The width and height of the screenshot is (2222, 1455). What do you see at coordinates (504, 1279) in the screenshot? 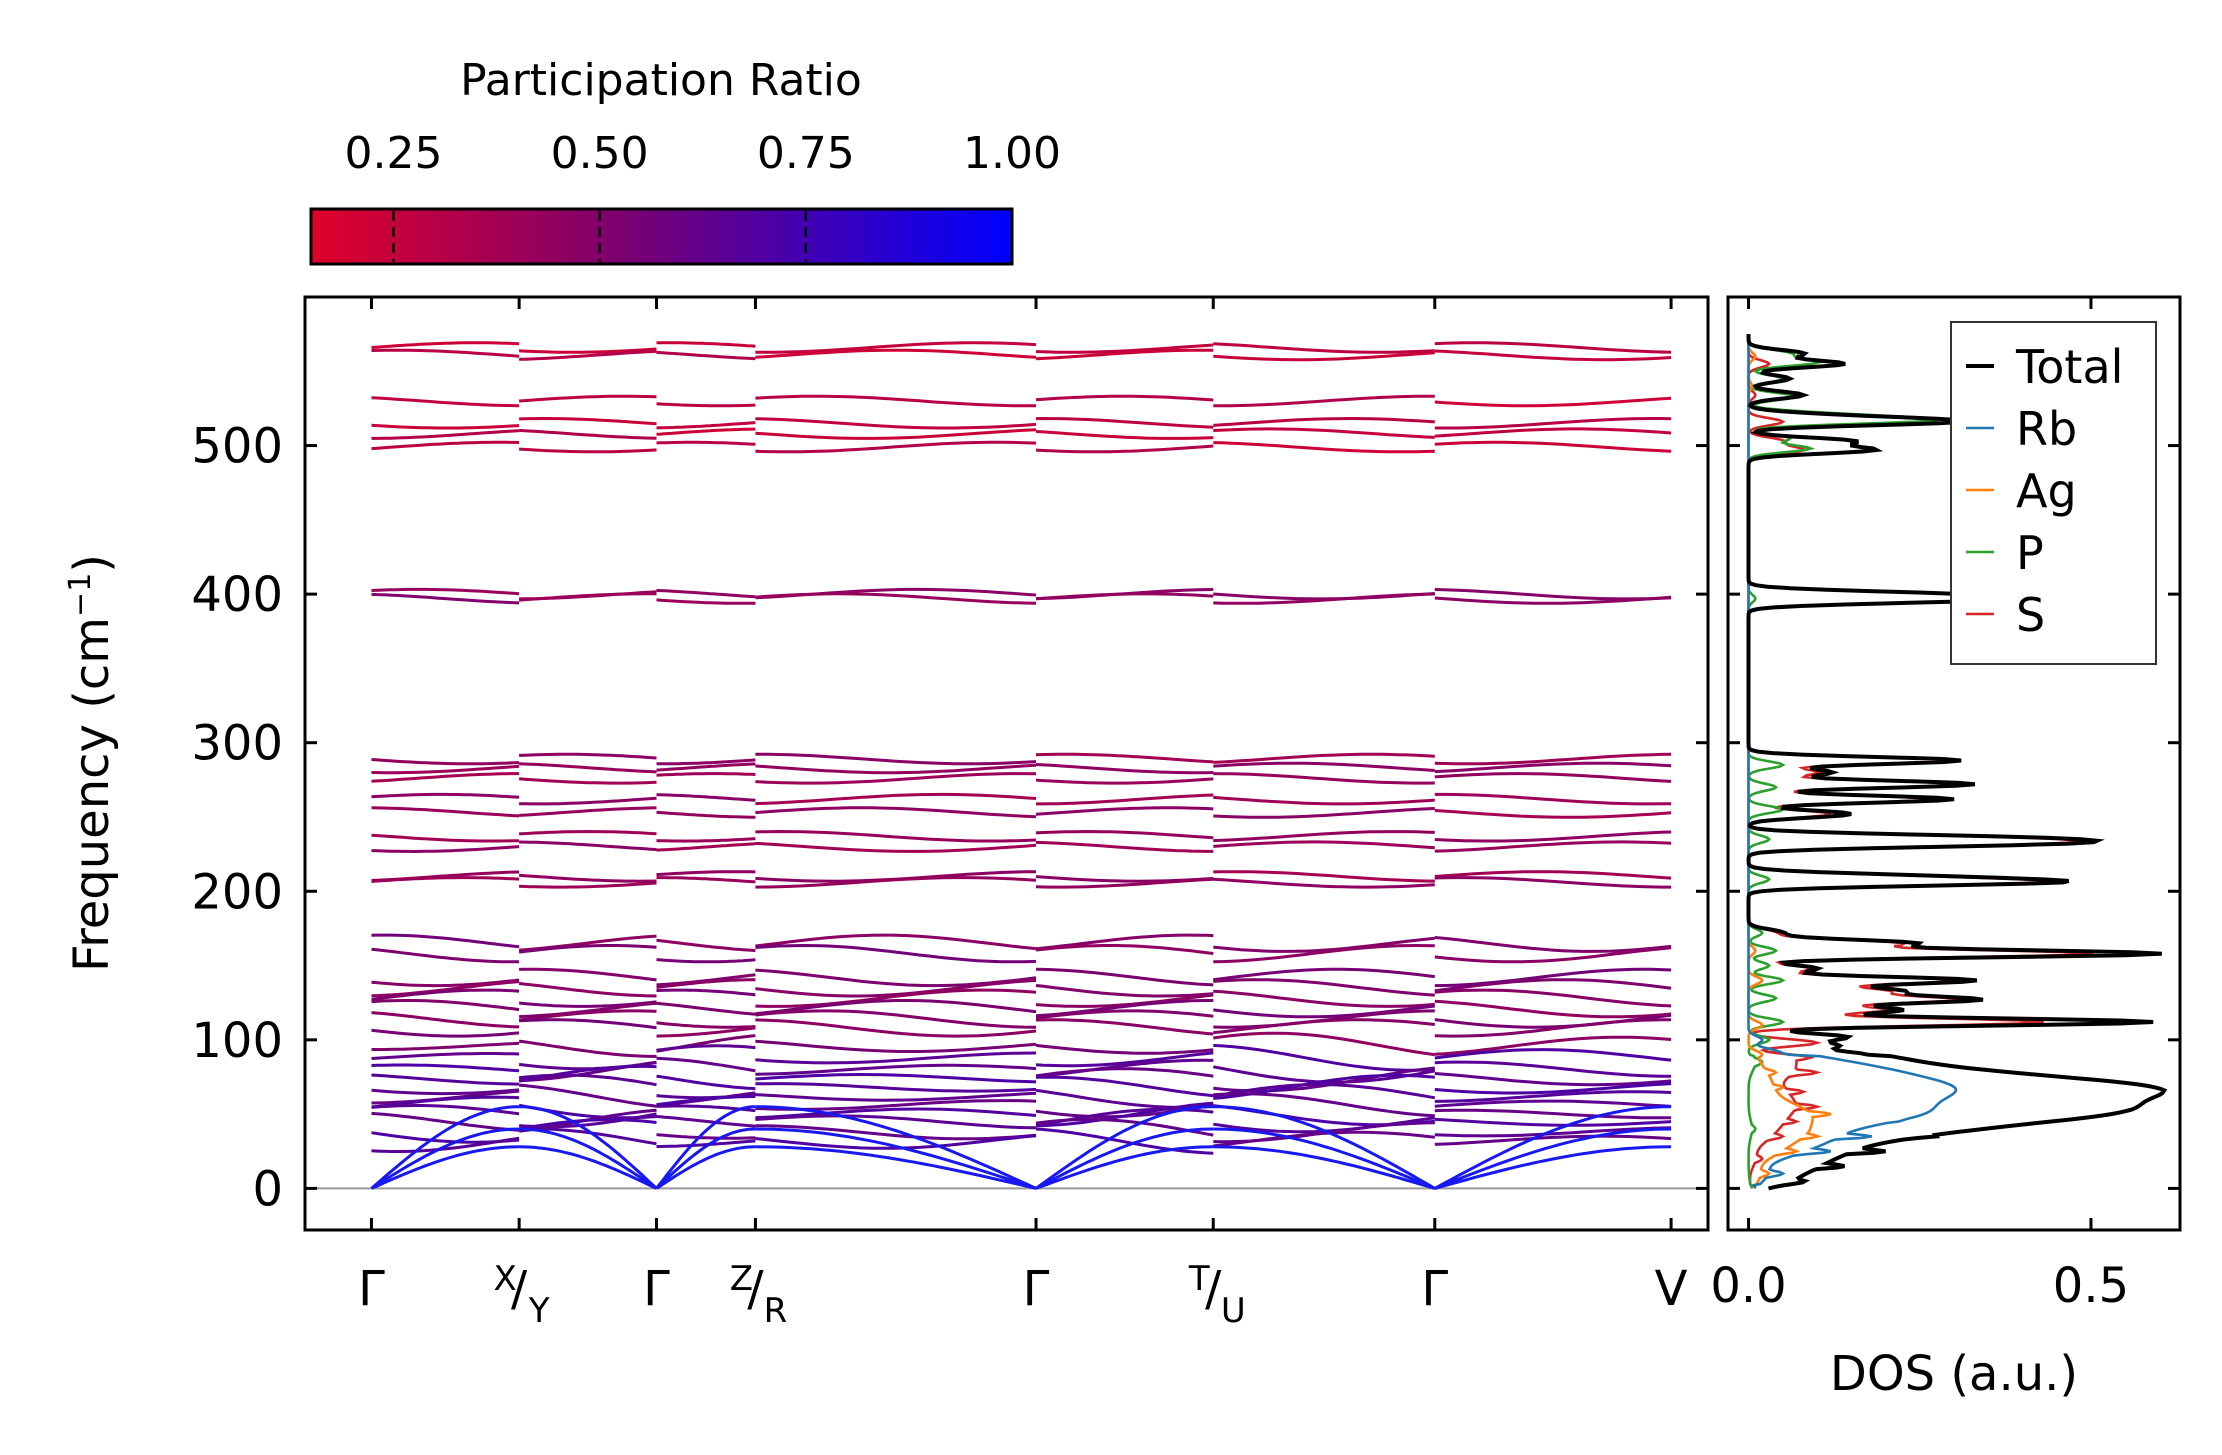
I see `kpoint-label-sup: X` at bounding box center [504, 1279].